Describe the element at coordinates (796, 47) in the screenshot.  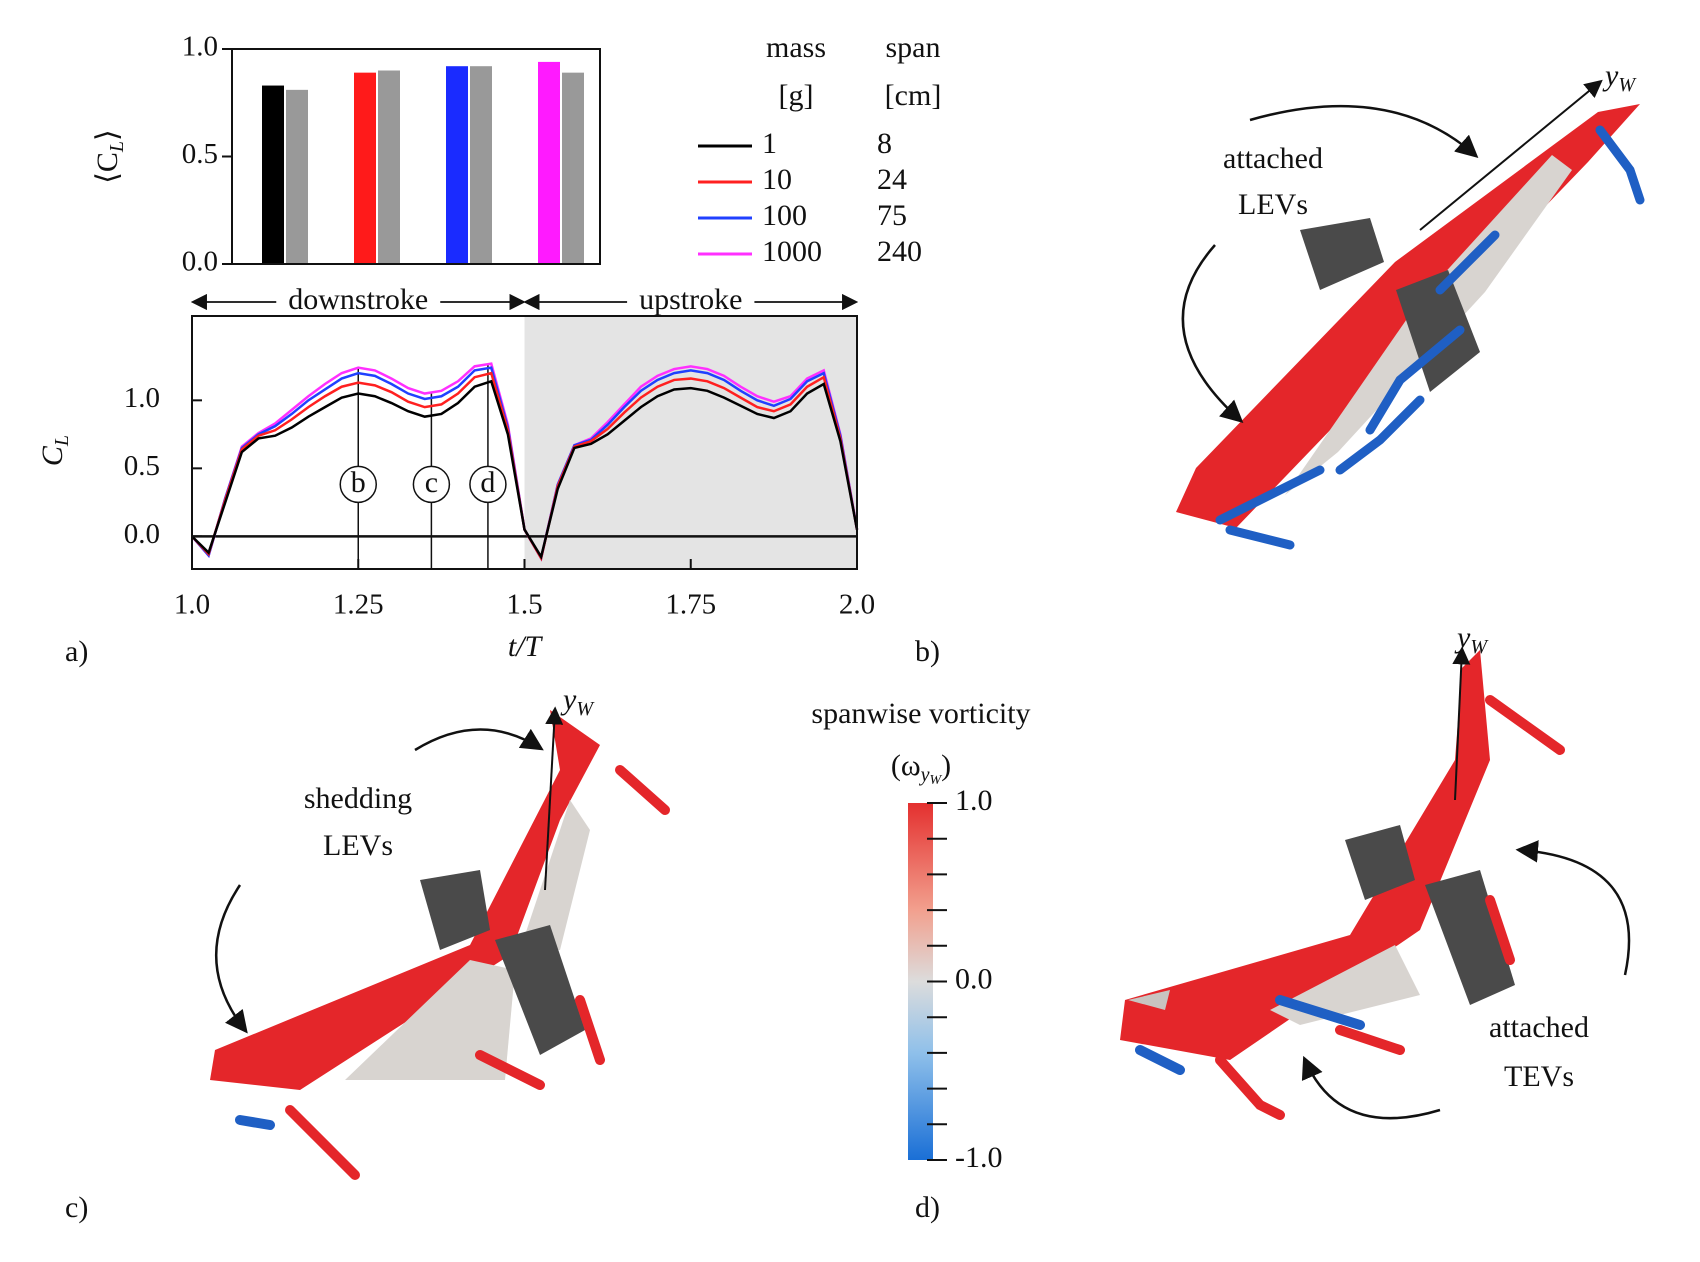
I see `legend-header: mass` at that location.